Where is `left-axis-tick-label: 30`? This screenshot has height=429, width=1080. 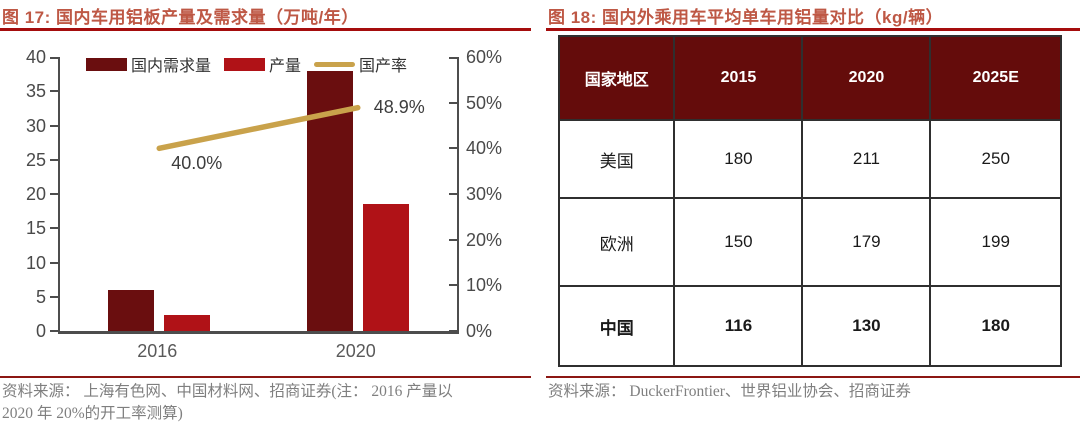
left-axis-tick-label: 30 is located at coordinates (35, 125).